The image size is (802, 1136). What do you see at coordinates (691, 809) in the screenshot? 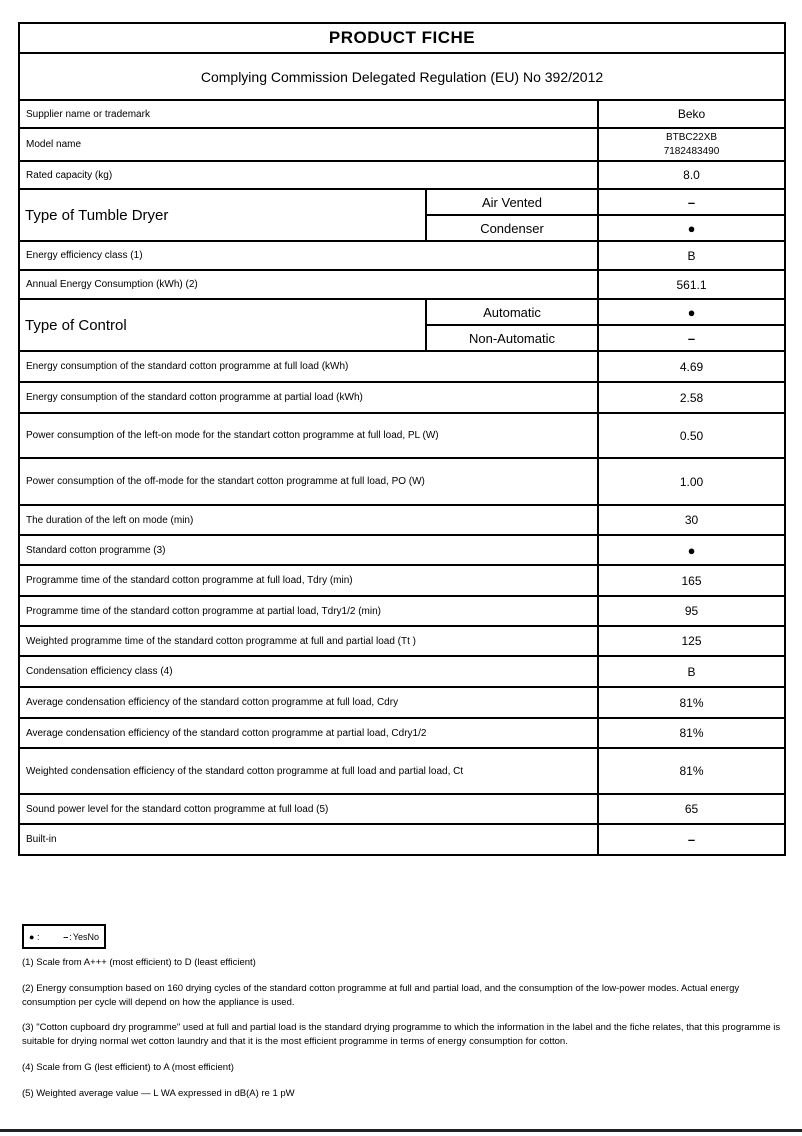
I see `row-value: 65` at bounding box center [691, 809].